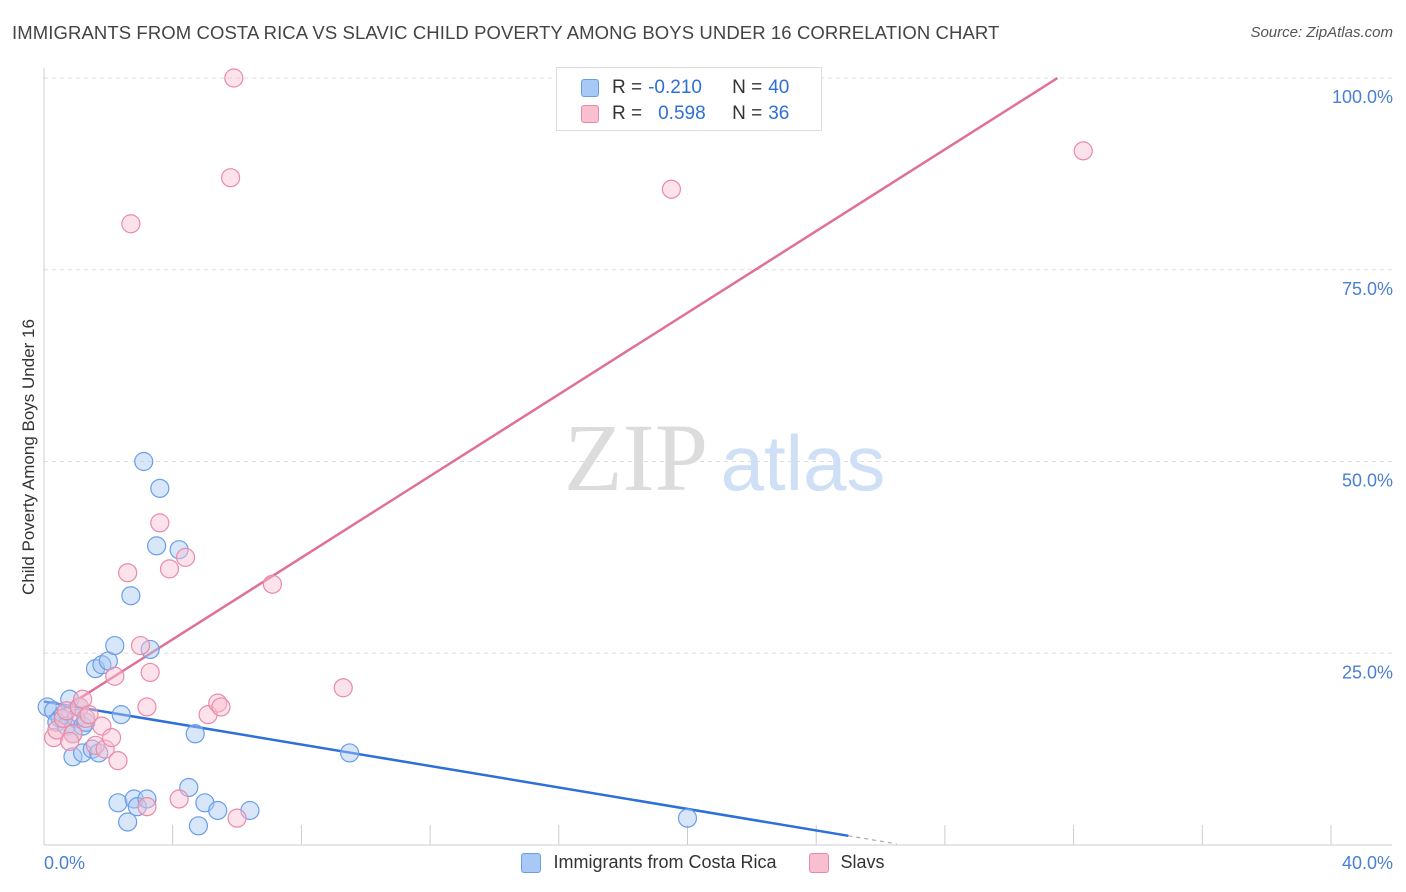 This screenshot has height=892, width=1406. I want to click on legend-r-value: 0.598, so click(682, 113).